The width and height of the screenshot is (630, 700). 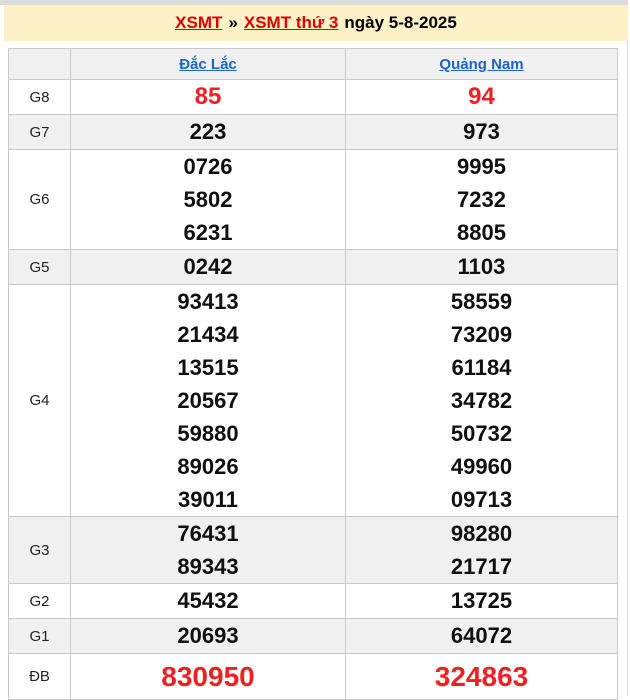 I want to click on result-cell: 98280 21717, so click(x=481, y=550).